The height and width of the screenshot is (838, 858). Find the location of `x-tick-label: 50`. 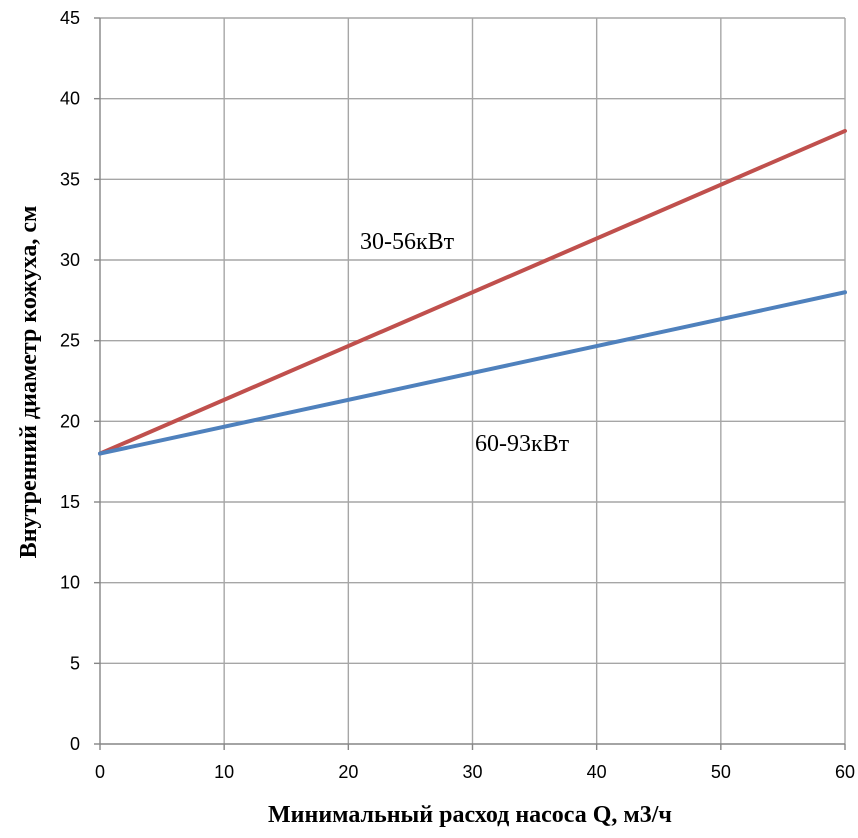

x-tick-label: 50 is located at coordinates (721, 772).